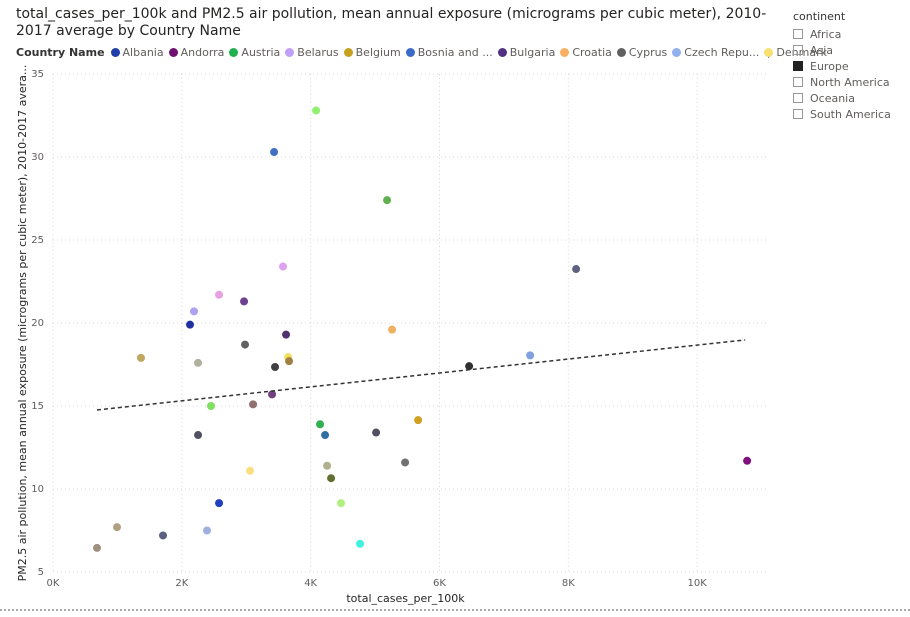 This screenshot has height=617, width=910. Describe the element at coordinates (378, 52) in the screenshot. I see `legend-label: Belgium` at that location.